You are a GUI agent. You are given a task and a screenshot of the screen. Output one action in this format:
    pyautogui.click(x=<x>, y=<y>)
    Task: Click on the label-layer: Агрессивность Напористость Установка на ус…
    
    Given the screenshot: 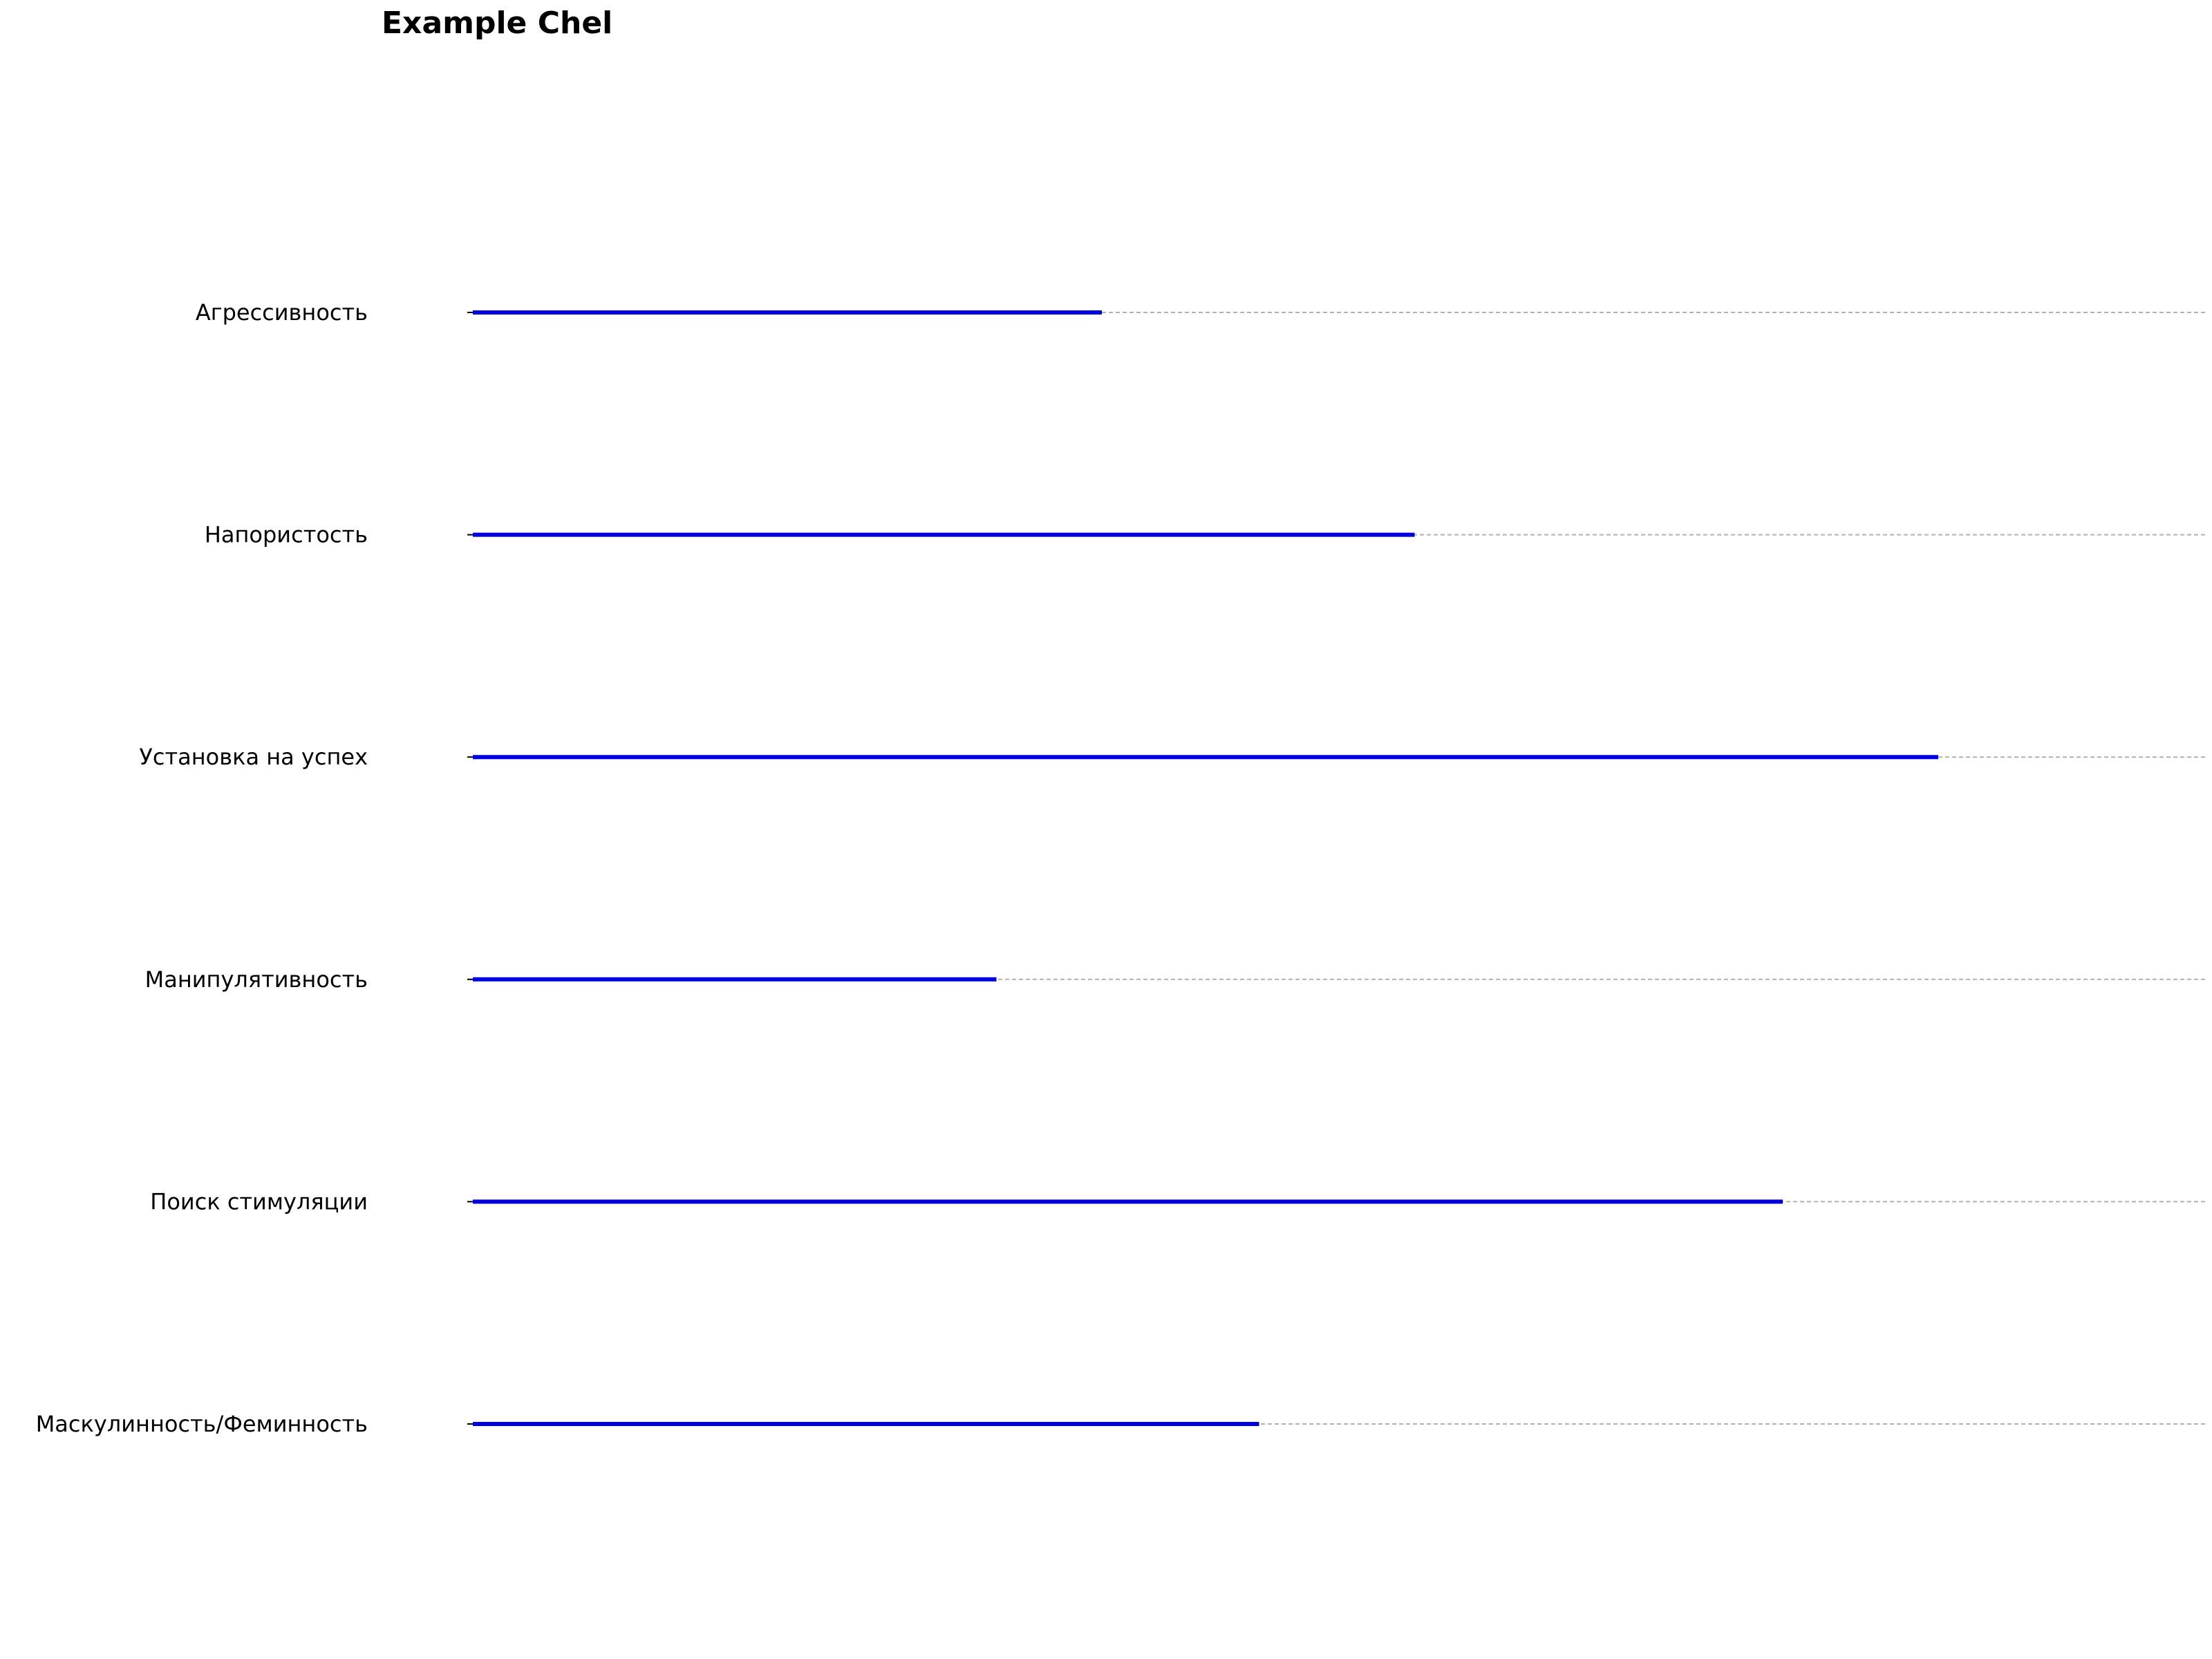 What is the action you would take?
    pyautogui.click(x=202, y=868)
    